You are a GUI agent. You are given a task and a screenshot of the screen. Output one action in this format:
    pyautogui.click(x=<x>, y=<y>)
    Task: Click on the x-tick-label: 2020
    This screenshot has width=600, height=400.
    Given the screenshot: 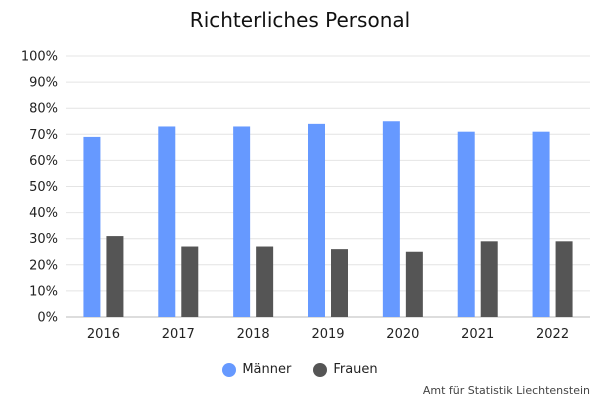 What is the action you would take?
    pyautogui.click(x=402, y=334)
    